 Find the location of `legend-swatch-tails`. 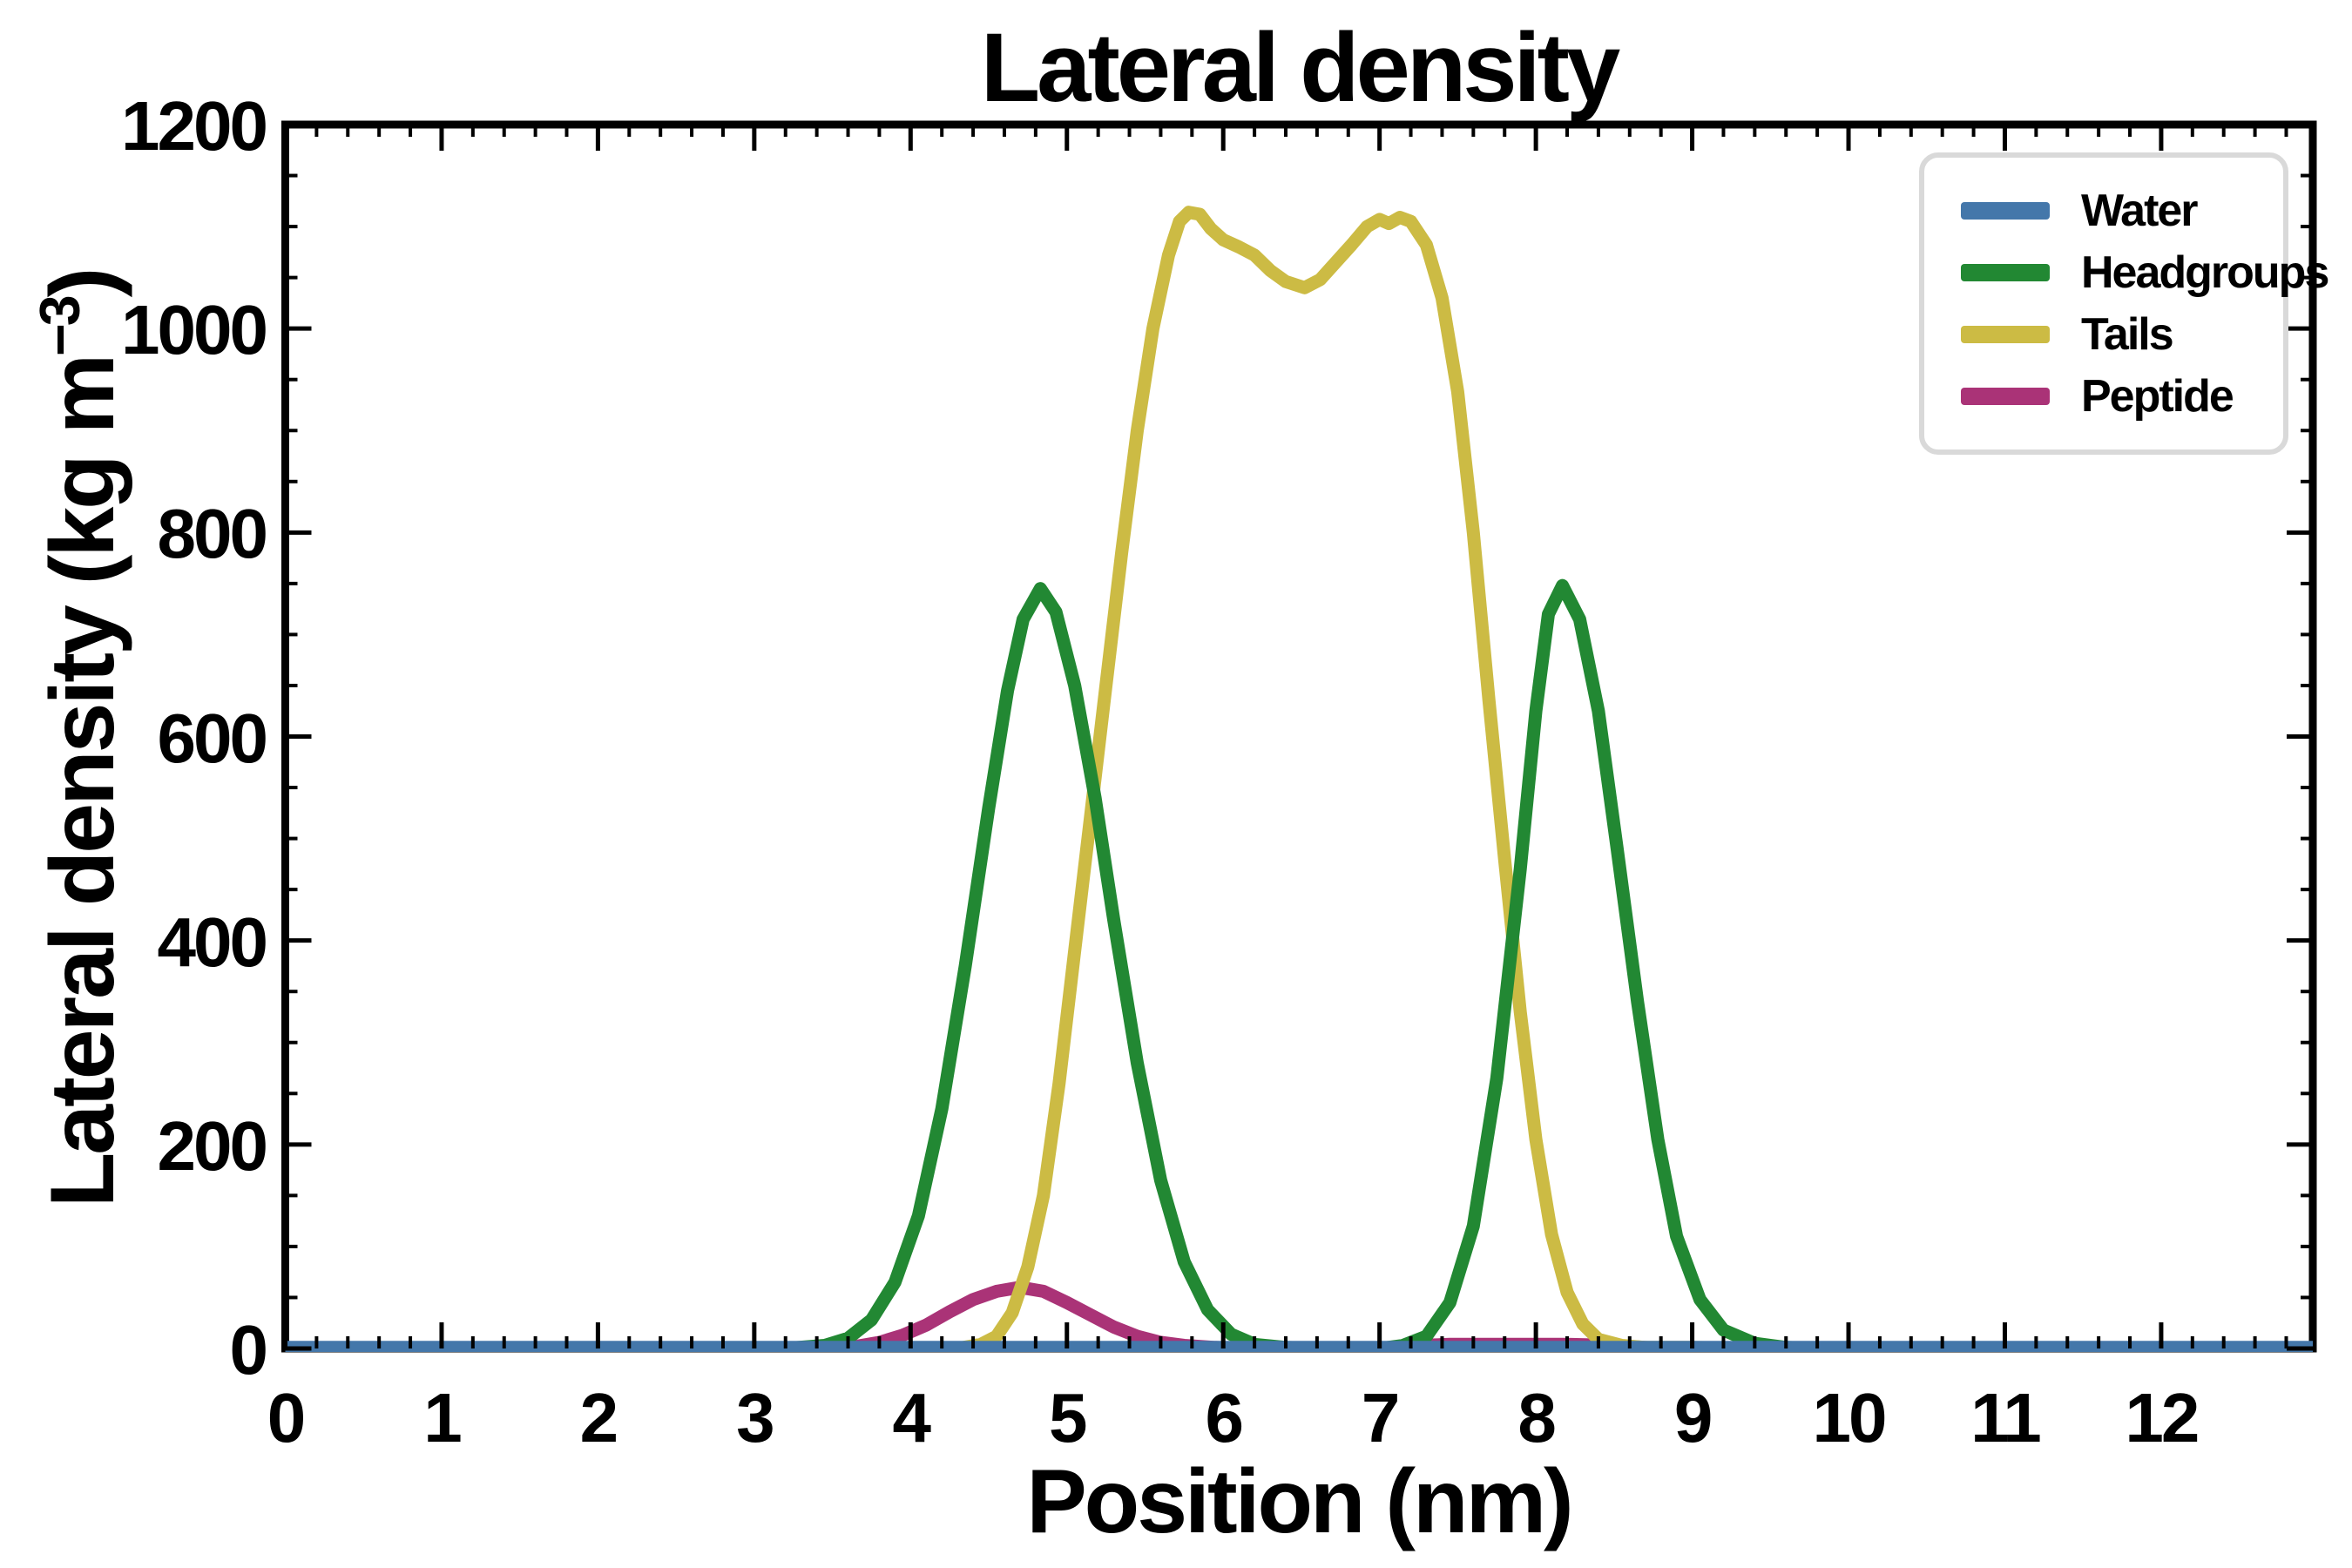

legend-swatch-tails is located at coordinates (2005, 334).